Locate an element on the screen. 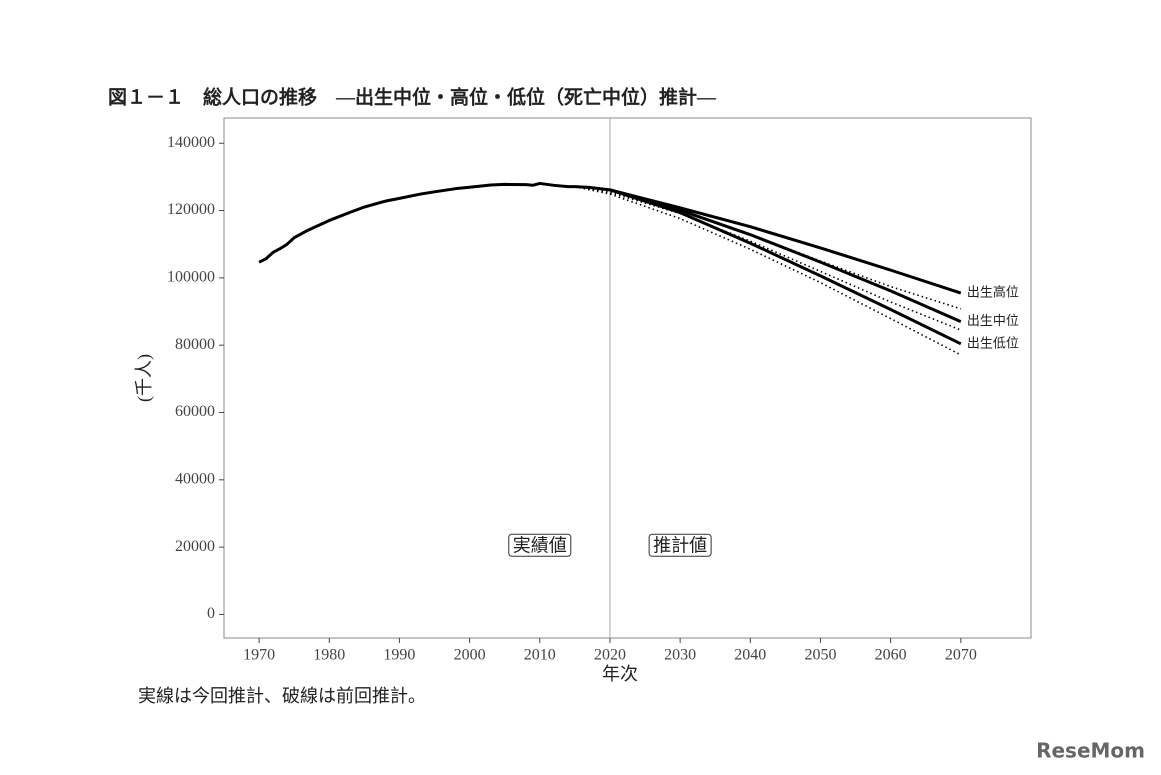 The image size is (1161, 775). x-tick-label: 2070 is located at coordinates (961, 655).